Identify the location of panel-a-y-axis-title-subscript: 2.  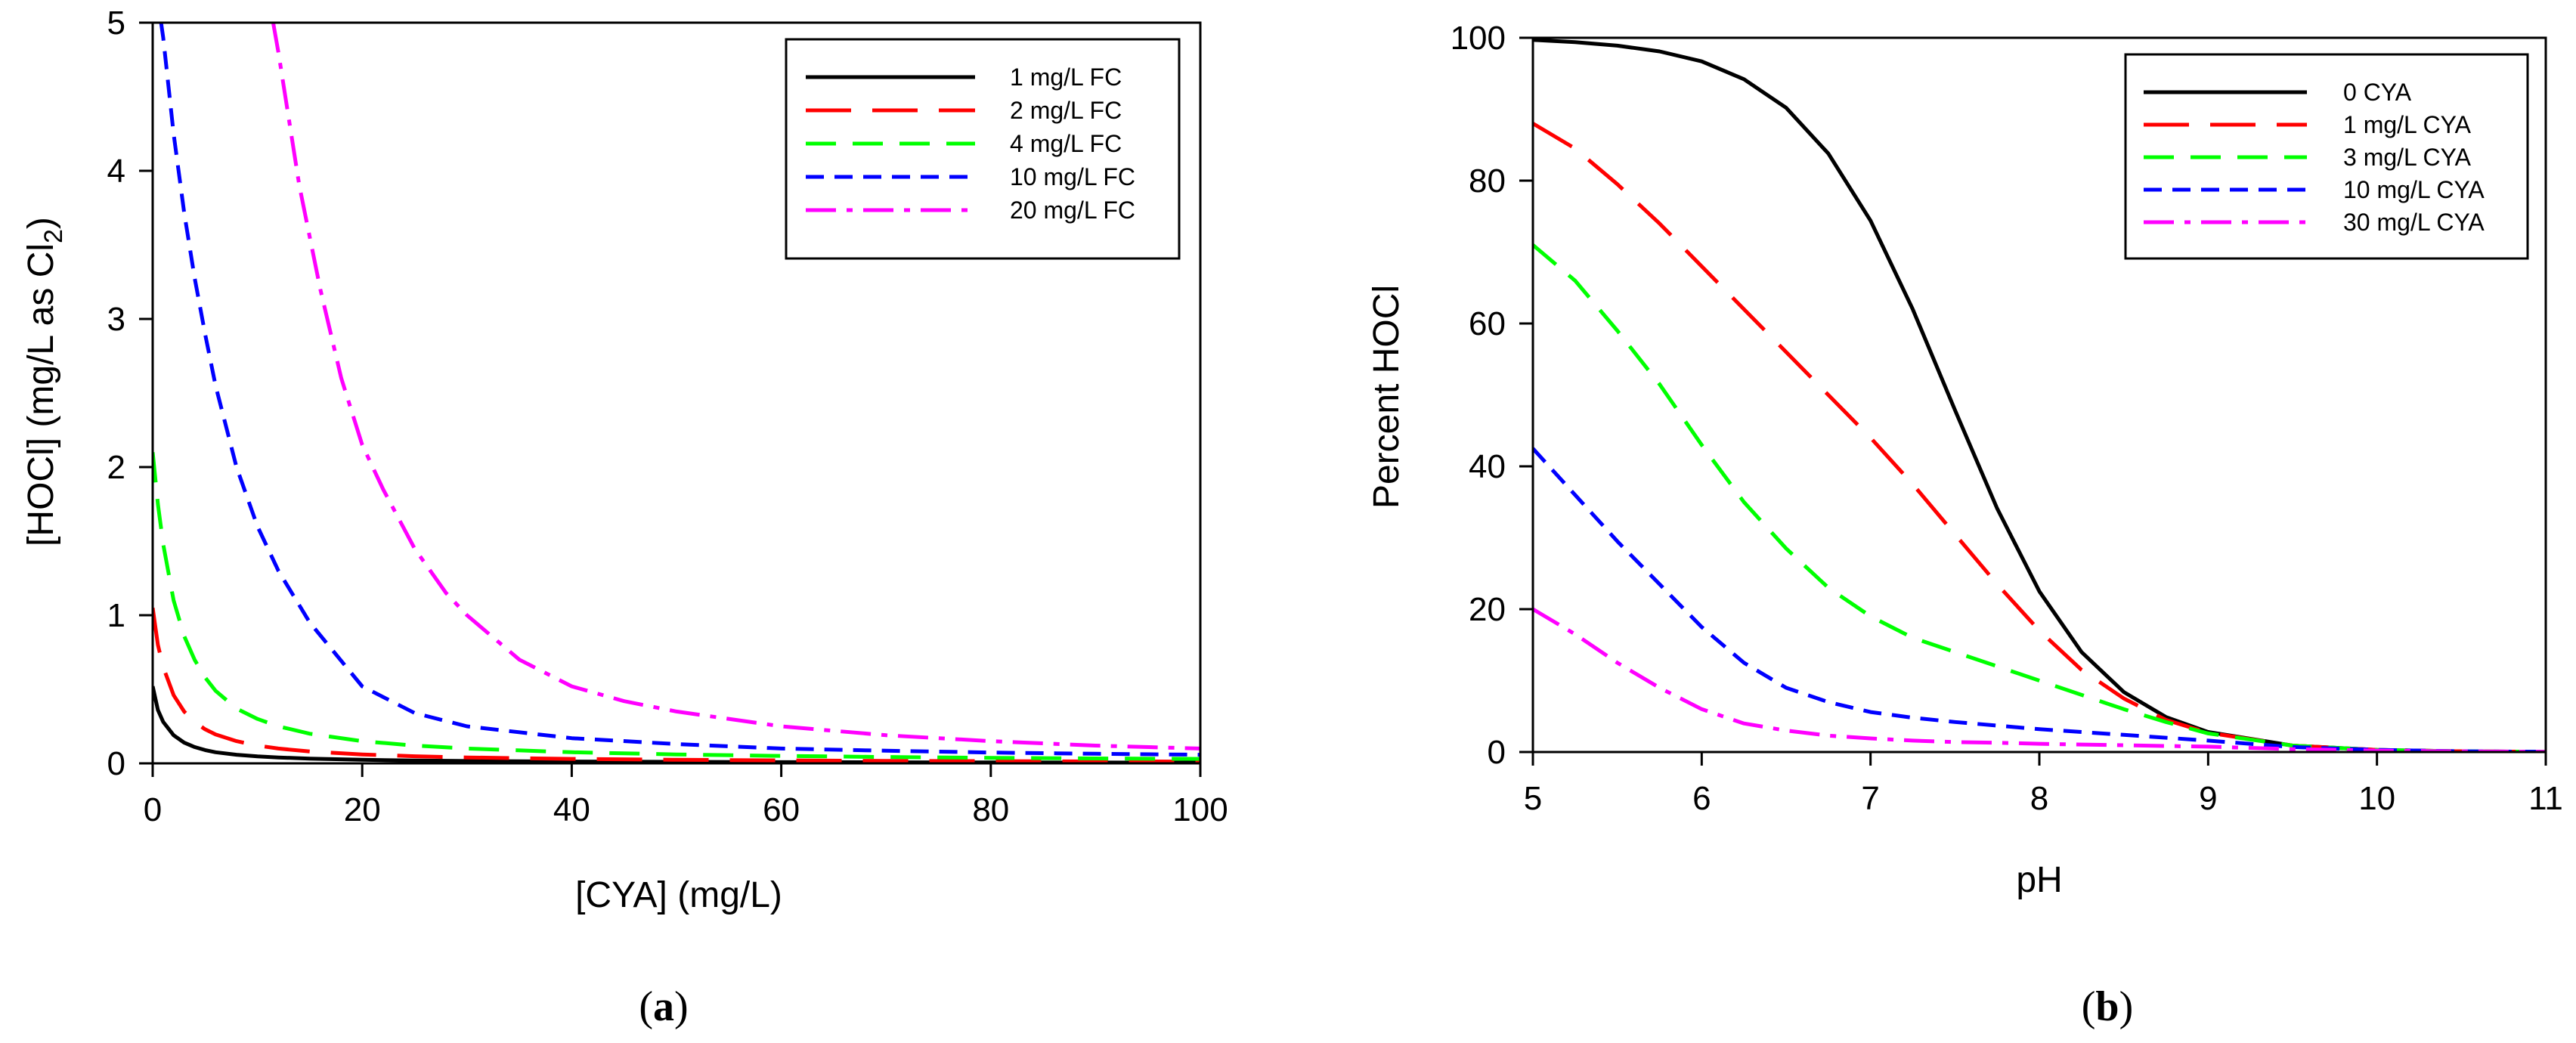
(53, 236).